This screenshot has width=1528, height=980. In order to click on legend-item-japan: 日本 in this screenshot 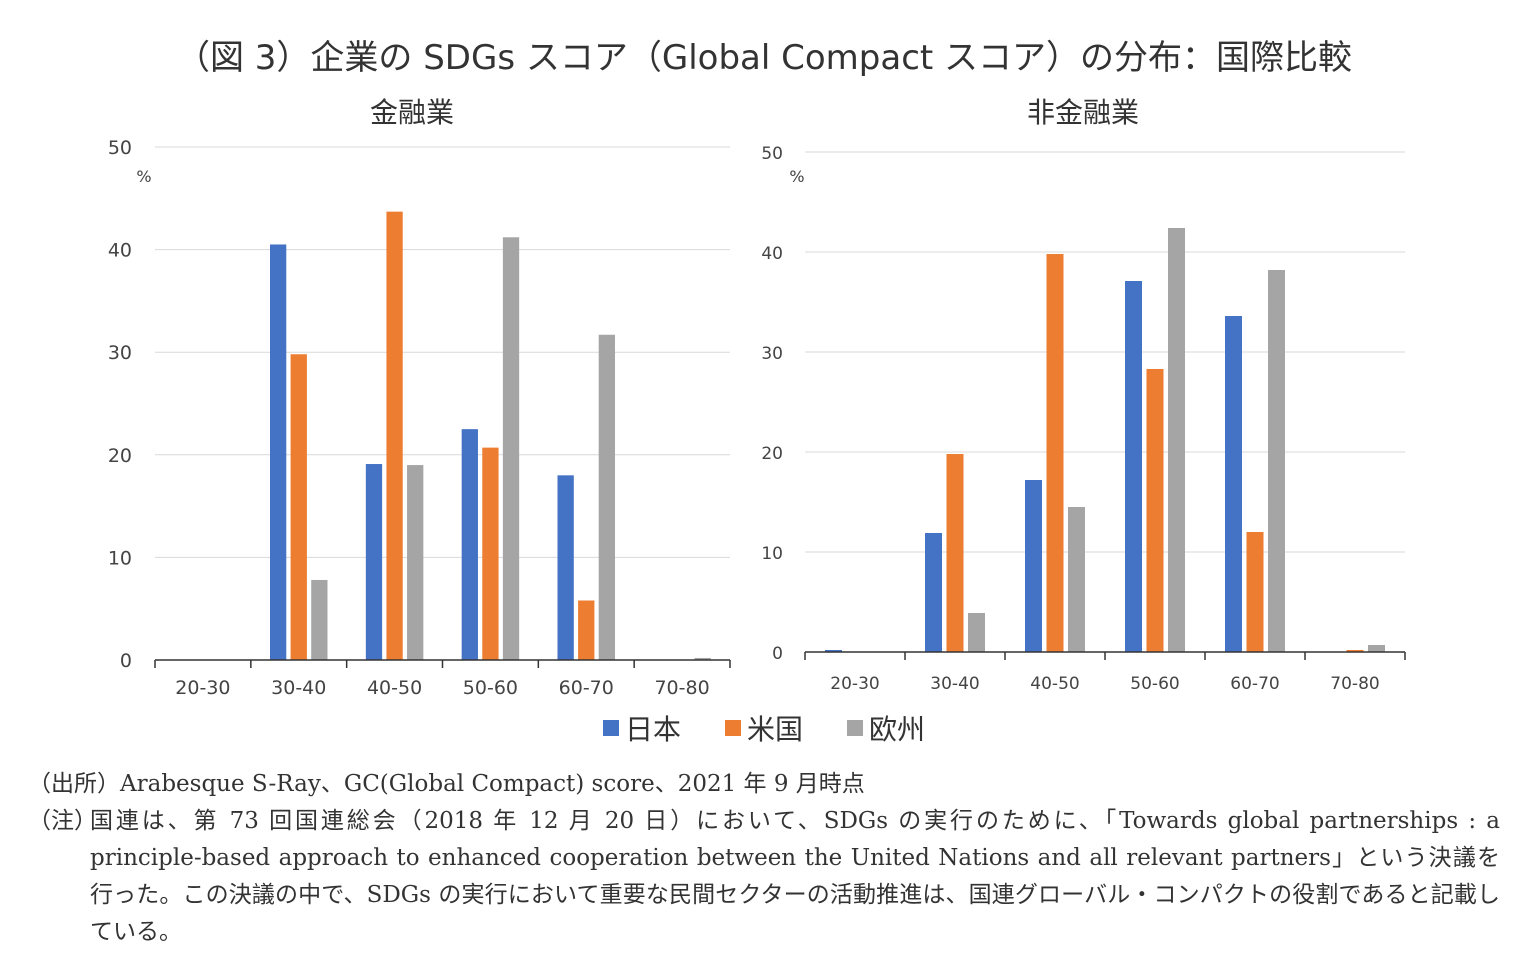, I will do `click(641, 728)`.